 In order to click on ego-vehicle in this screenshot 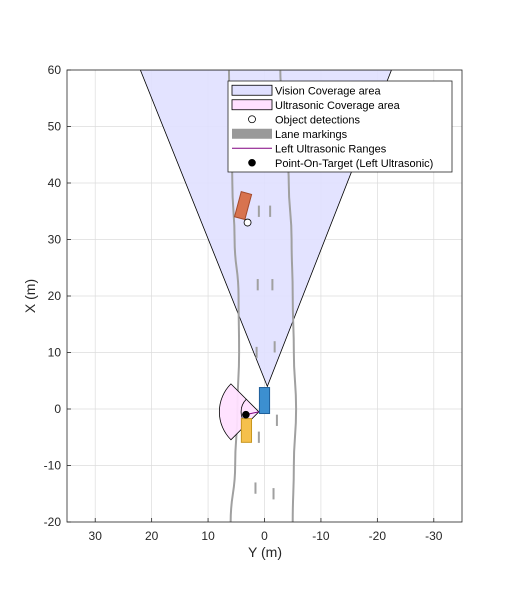, I will do `click(264, 401)`.